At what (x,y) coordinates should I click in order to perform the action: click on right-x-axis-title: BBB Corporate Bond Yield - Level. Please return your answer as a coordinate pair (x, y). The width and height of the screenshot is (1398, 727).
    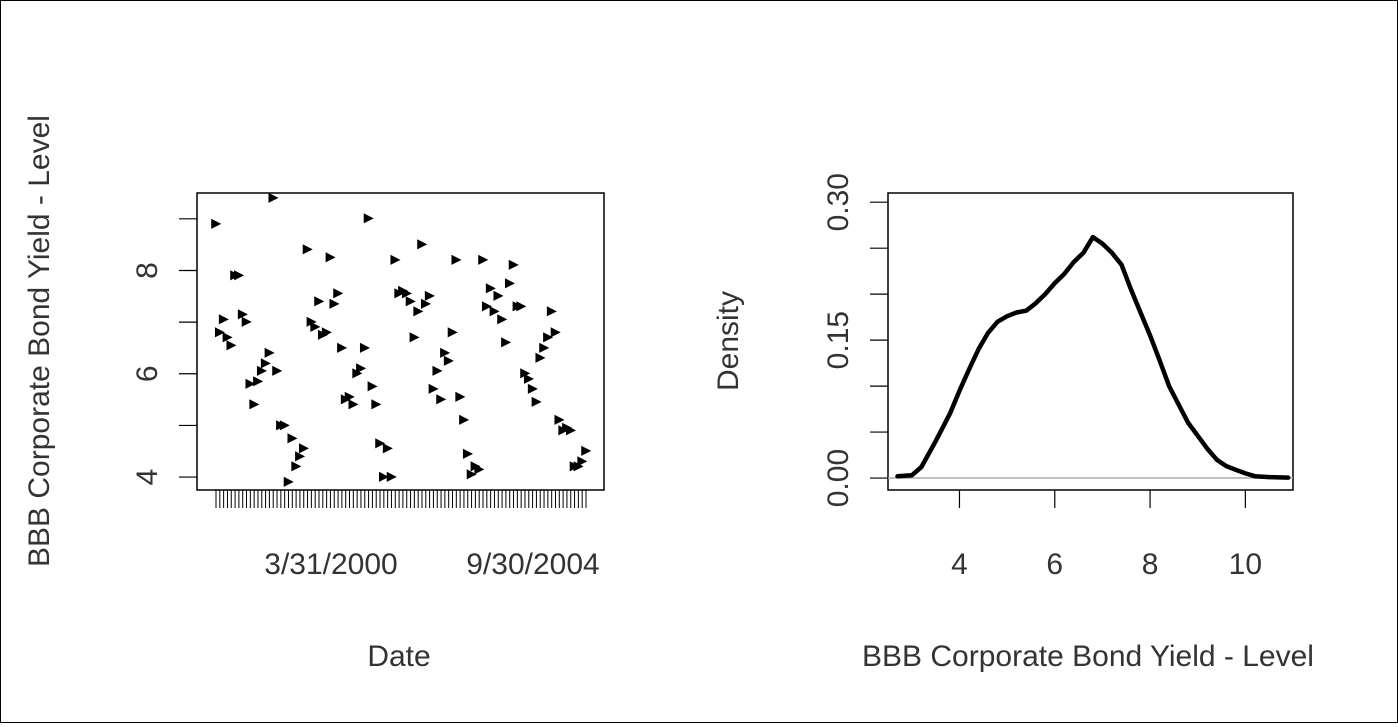
    Looking at the image, I should click on (1088, 656).